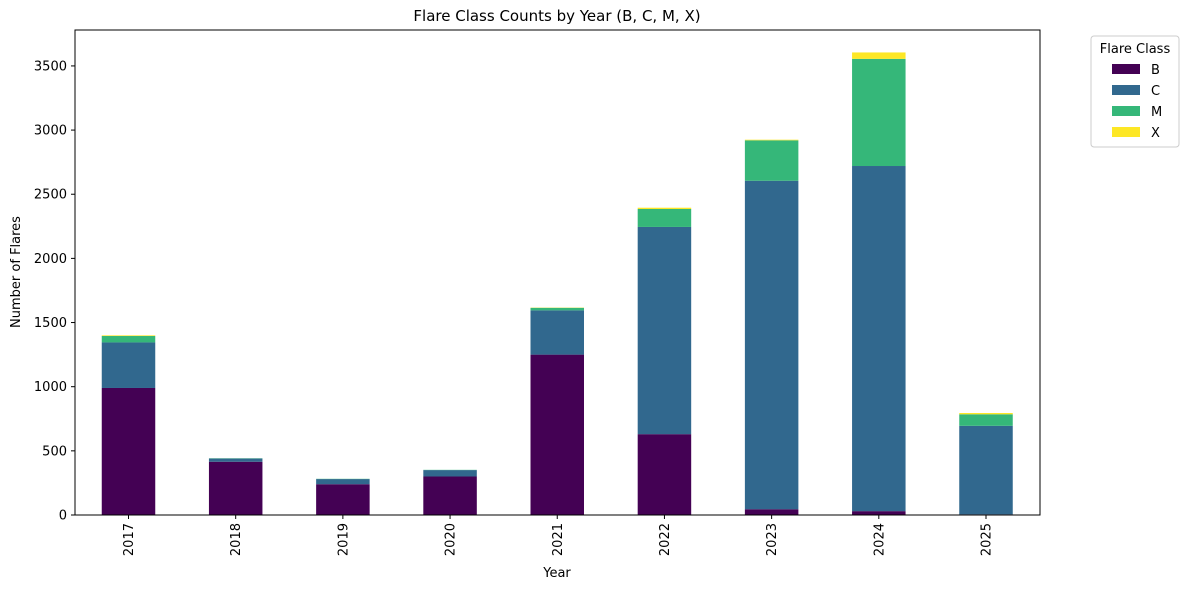 The height and width of the screenshot is (590, 1191). Describe the element at coordinates (128, 339) in the screenshot. I see `bar-M-2017` at that location.